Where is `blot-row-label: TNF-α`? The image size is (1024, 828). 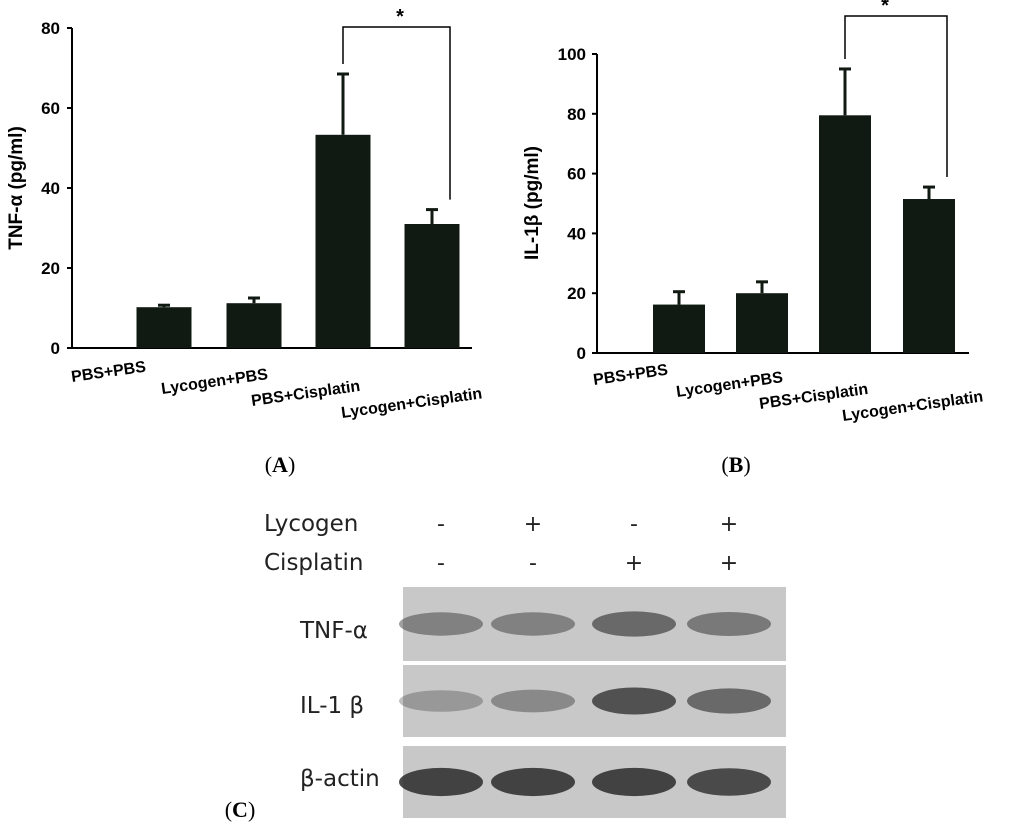 blot-row-label: TNF-α is located at coordinates (333, 631).